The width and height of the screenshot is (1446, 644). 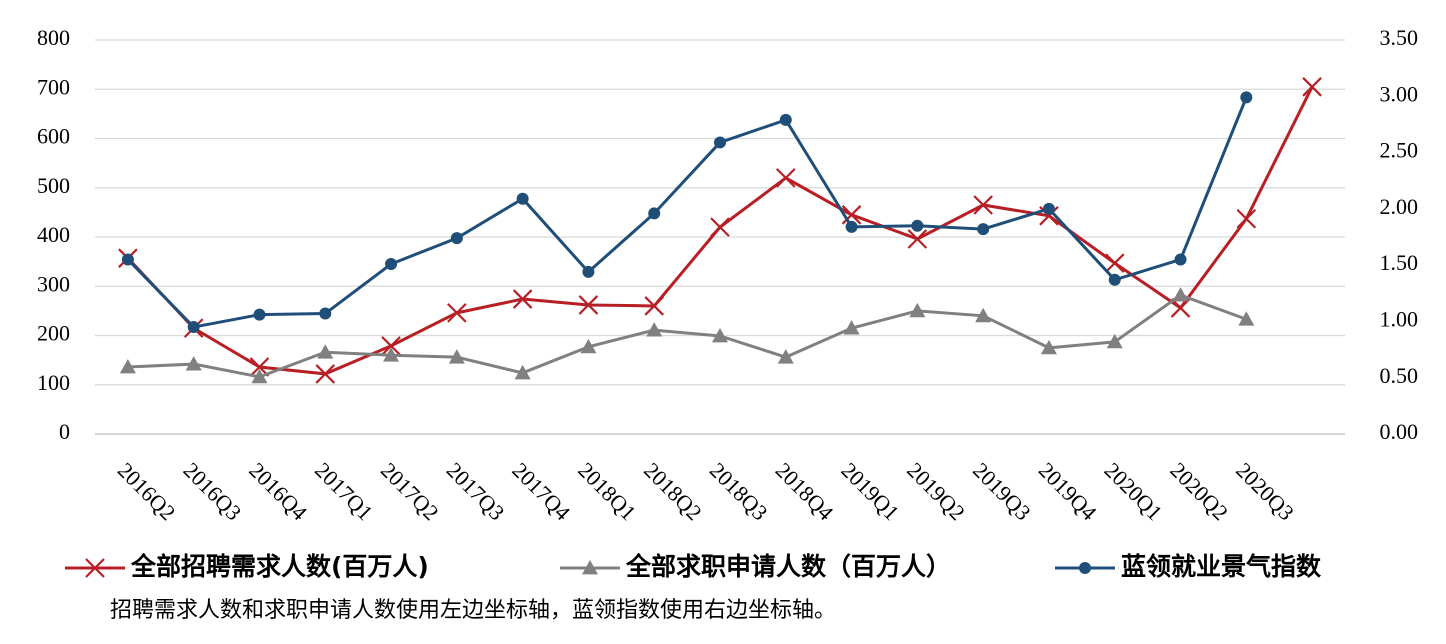 I want to click on y-tick-label: 300, so click(x=53, y=283).